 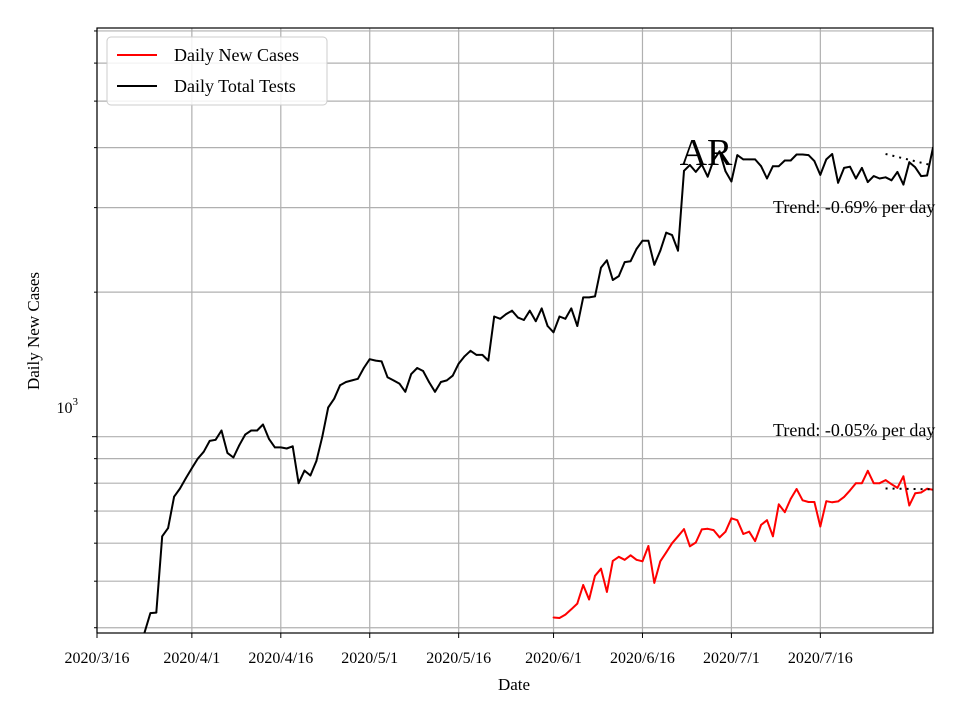 I want to click on x-tick-label: 2020/5/1, so click(x=369, y=658).